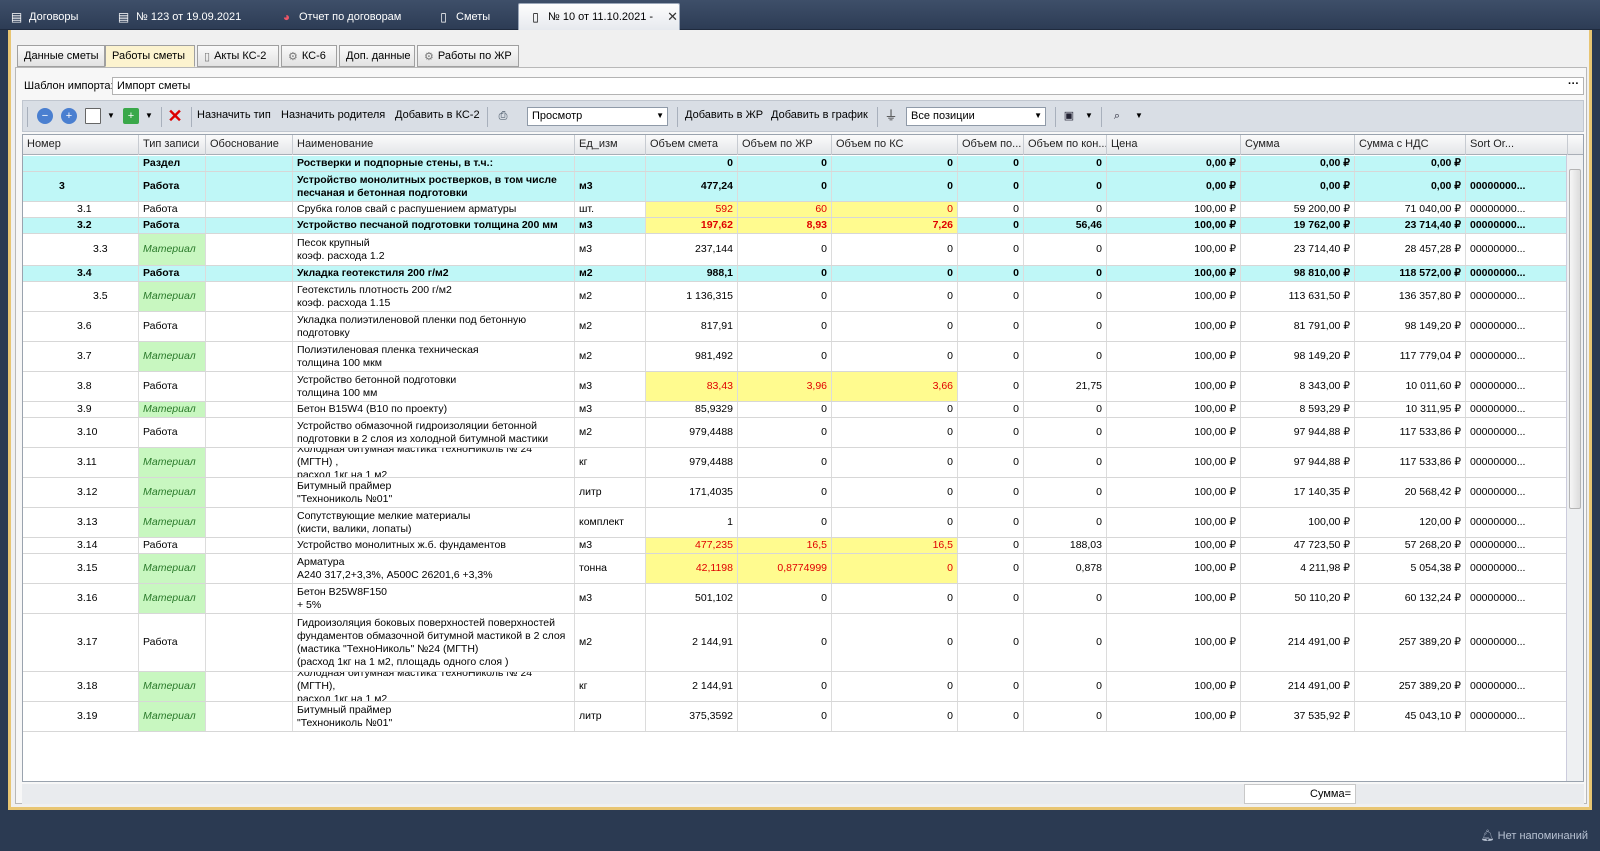  I want to click on add-icon: +, so click(131, 116).